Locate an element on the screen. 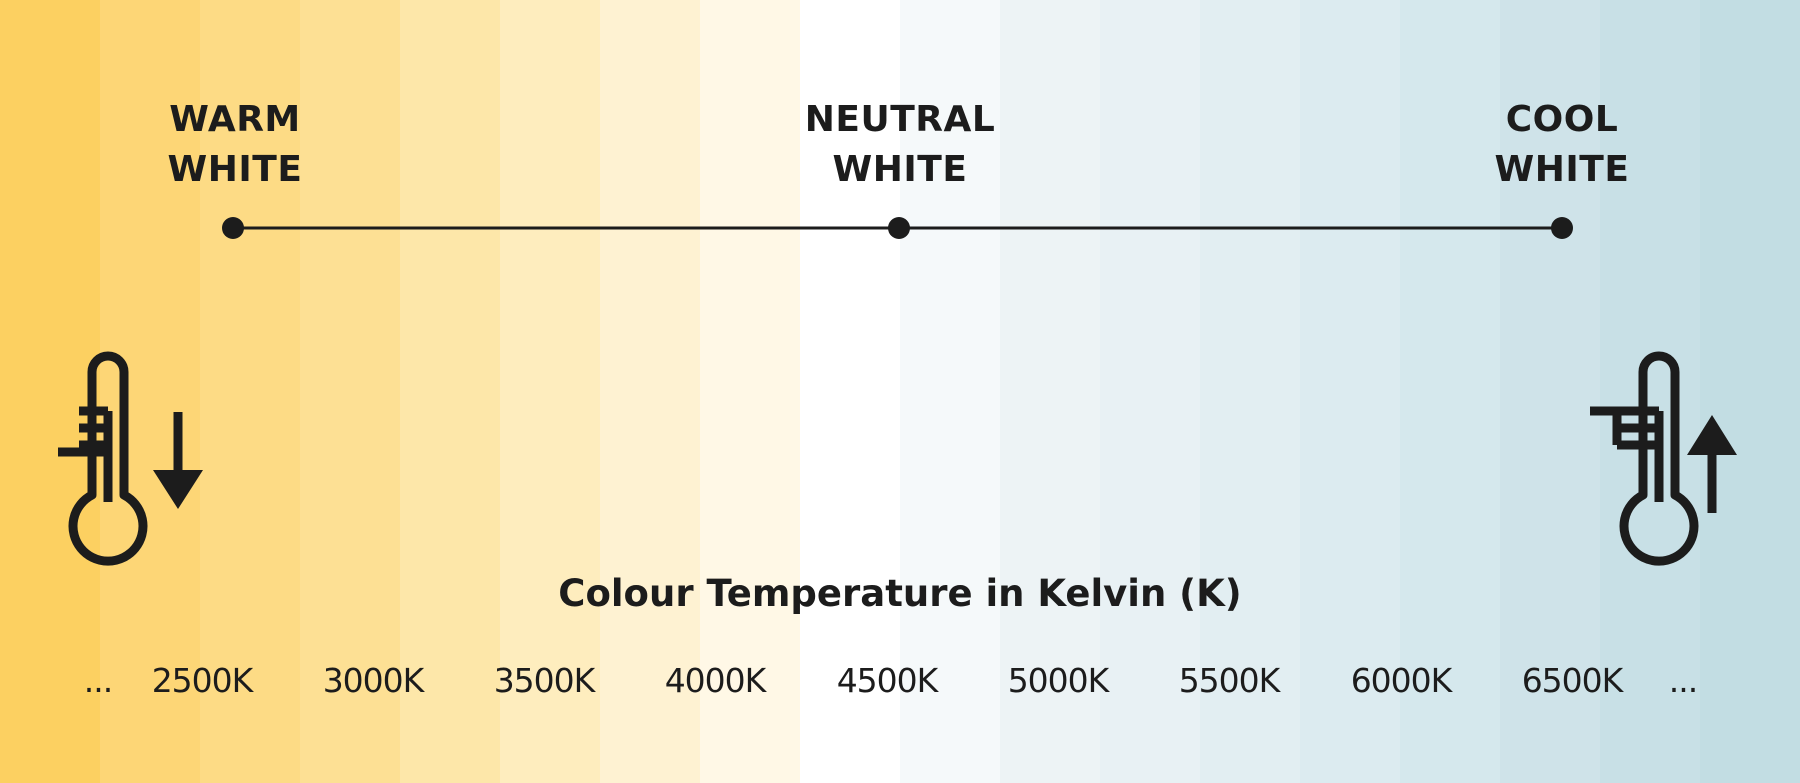 The image size is (1800, 783). warm-white-line-1: WARM is located at coordinates (235, 119).